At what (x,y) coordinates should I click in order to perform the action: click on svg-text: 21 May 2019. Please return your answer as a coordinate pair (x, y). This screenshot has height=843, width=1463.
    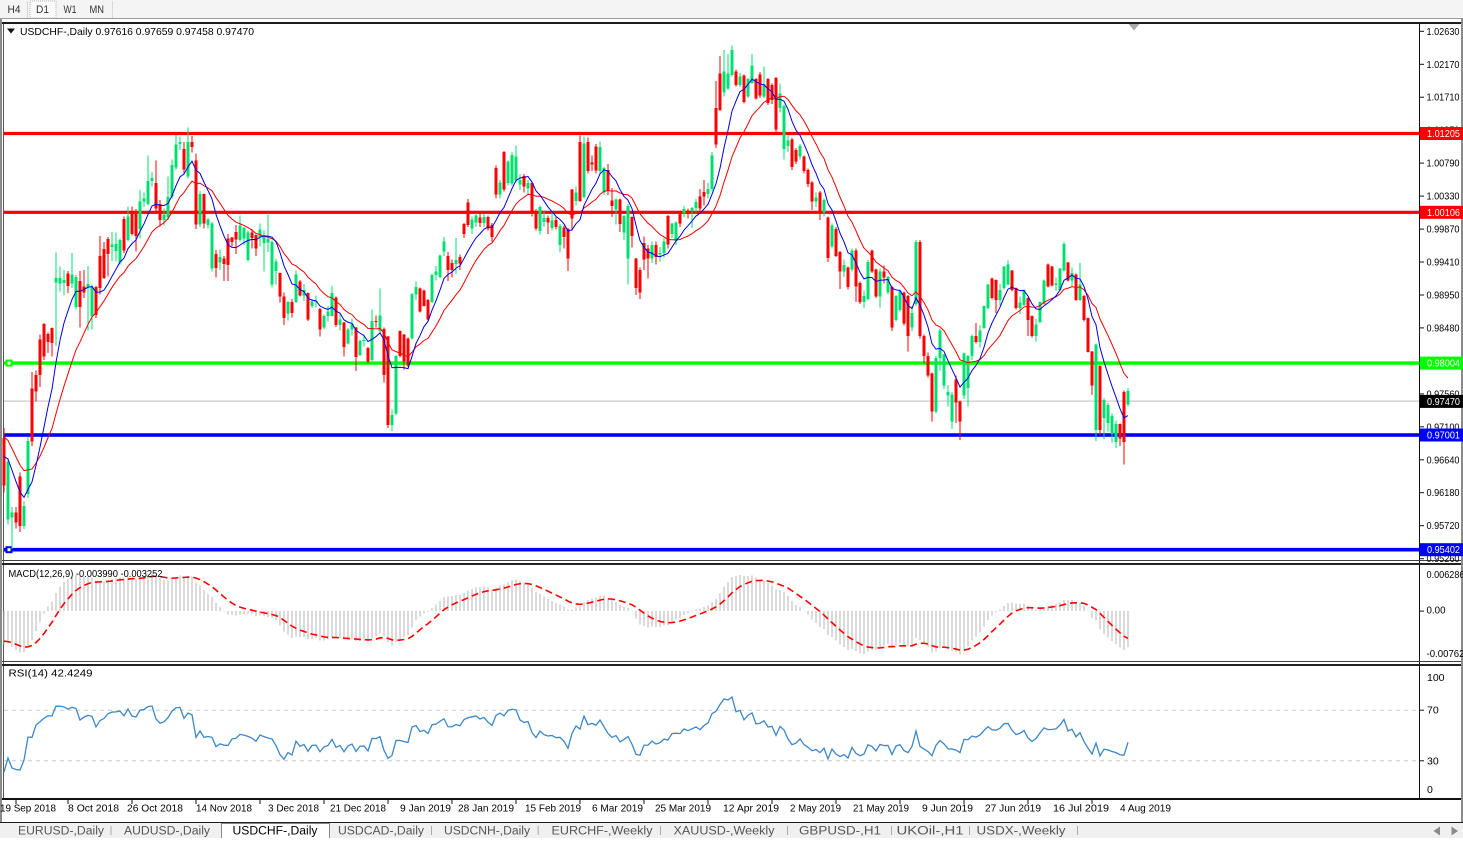
    Looking at the image, I should click on (881, 809).